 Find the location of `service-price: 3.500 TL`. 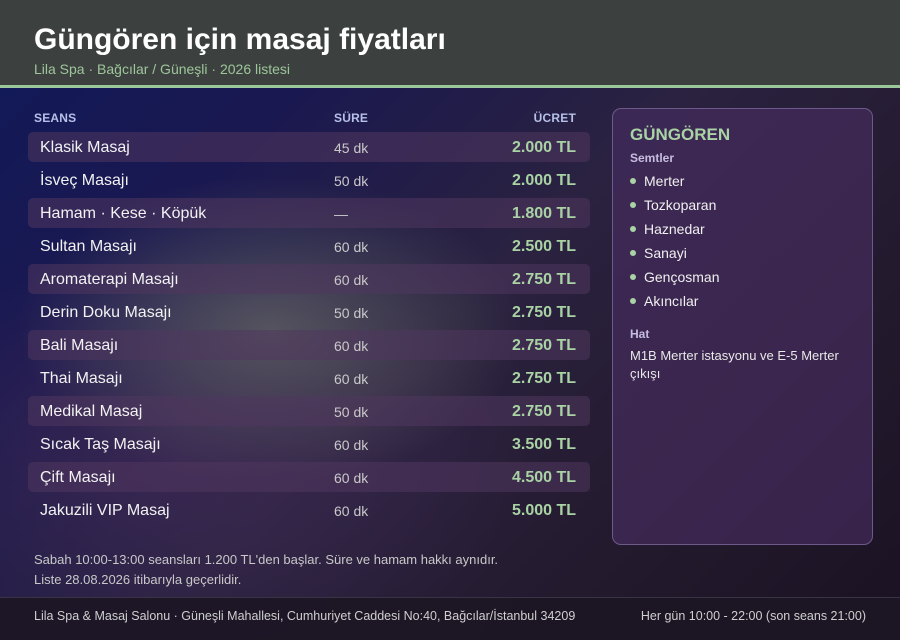

service-price: 3.500 TL is located at coordinates (543, 444).